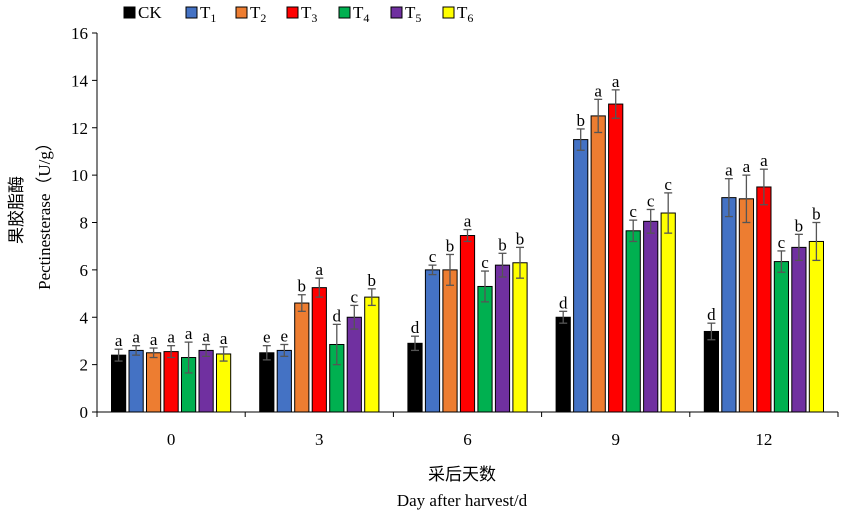 The height and width of the screenshot is (524, 850). I want to click on legend-label: T4, so click(361, 14).